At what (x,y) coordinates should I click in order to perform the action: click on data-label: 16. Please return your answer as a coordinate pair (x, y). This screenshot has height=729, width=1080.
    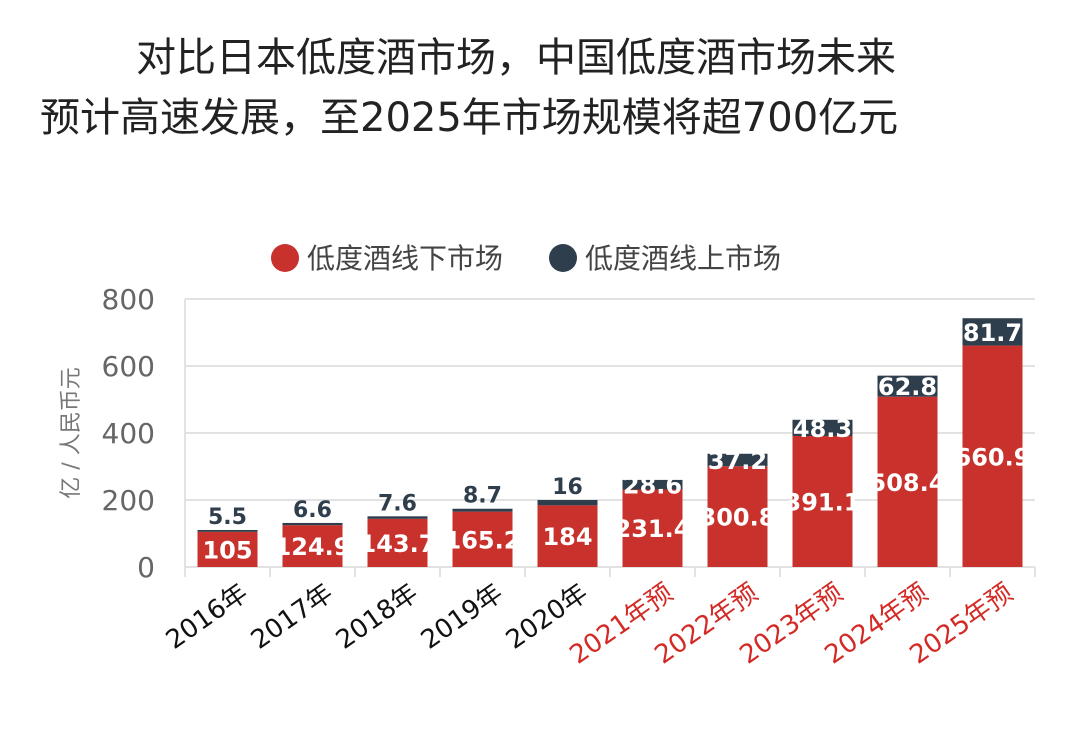
    Looking at the image, I should click on (567, 487).